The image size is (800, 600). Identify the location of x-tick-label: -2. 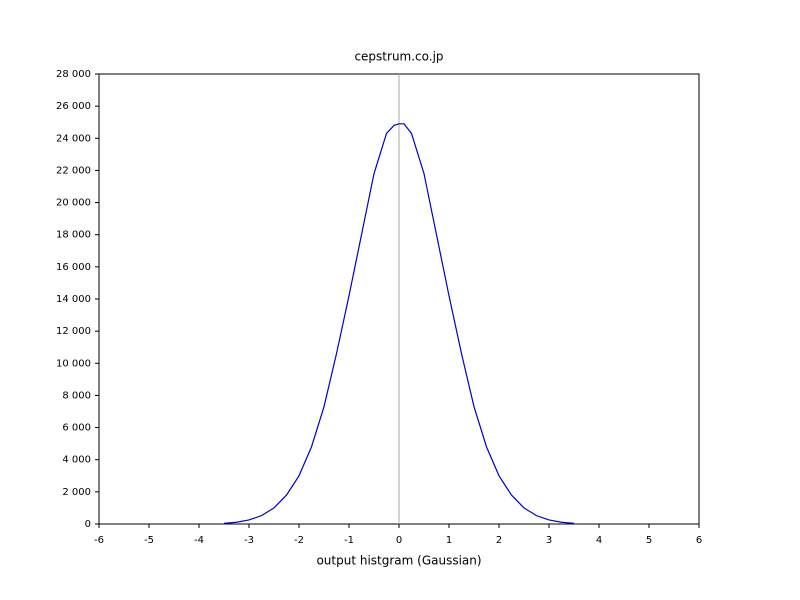
(299, 540).